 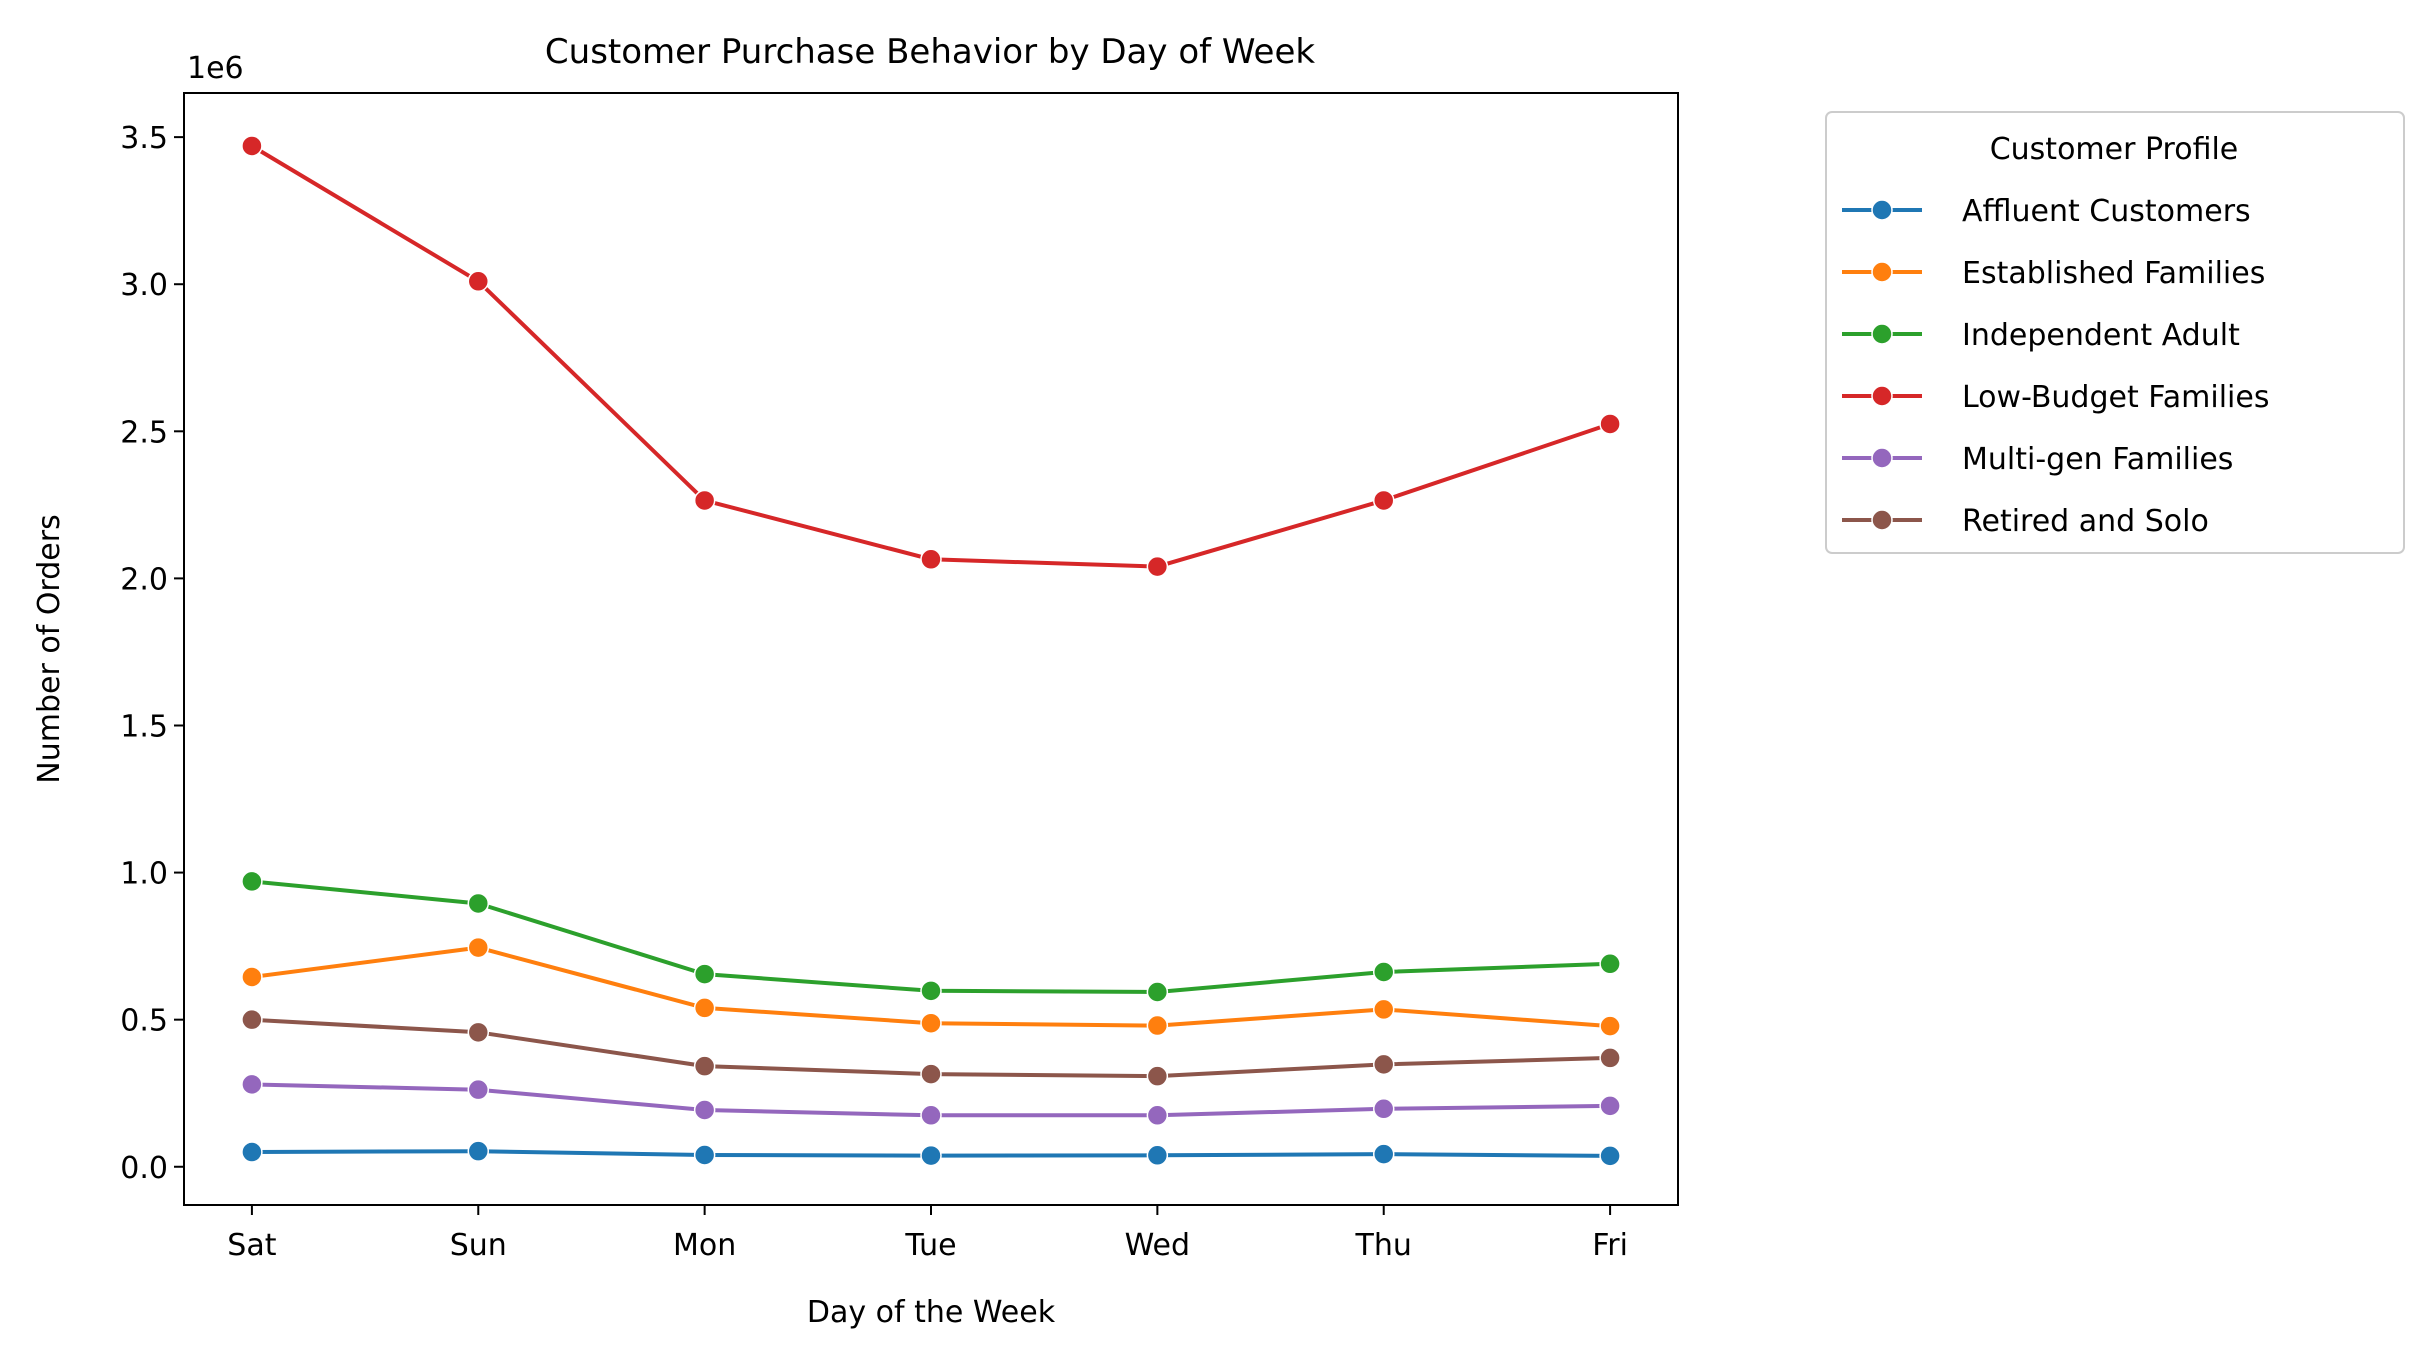 What do you see at coordinates (152, 653) in the screenshot?
I see `y-axis-ticks: 0.0 0.5 1.0 1.5 2.0 2.5 3.0 3.5` at bounding box center [152, 653].